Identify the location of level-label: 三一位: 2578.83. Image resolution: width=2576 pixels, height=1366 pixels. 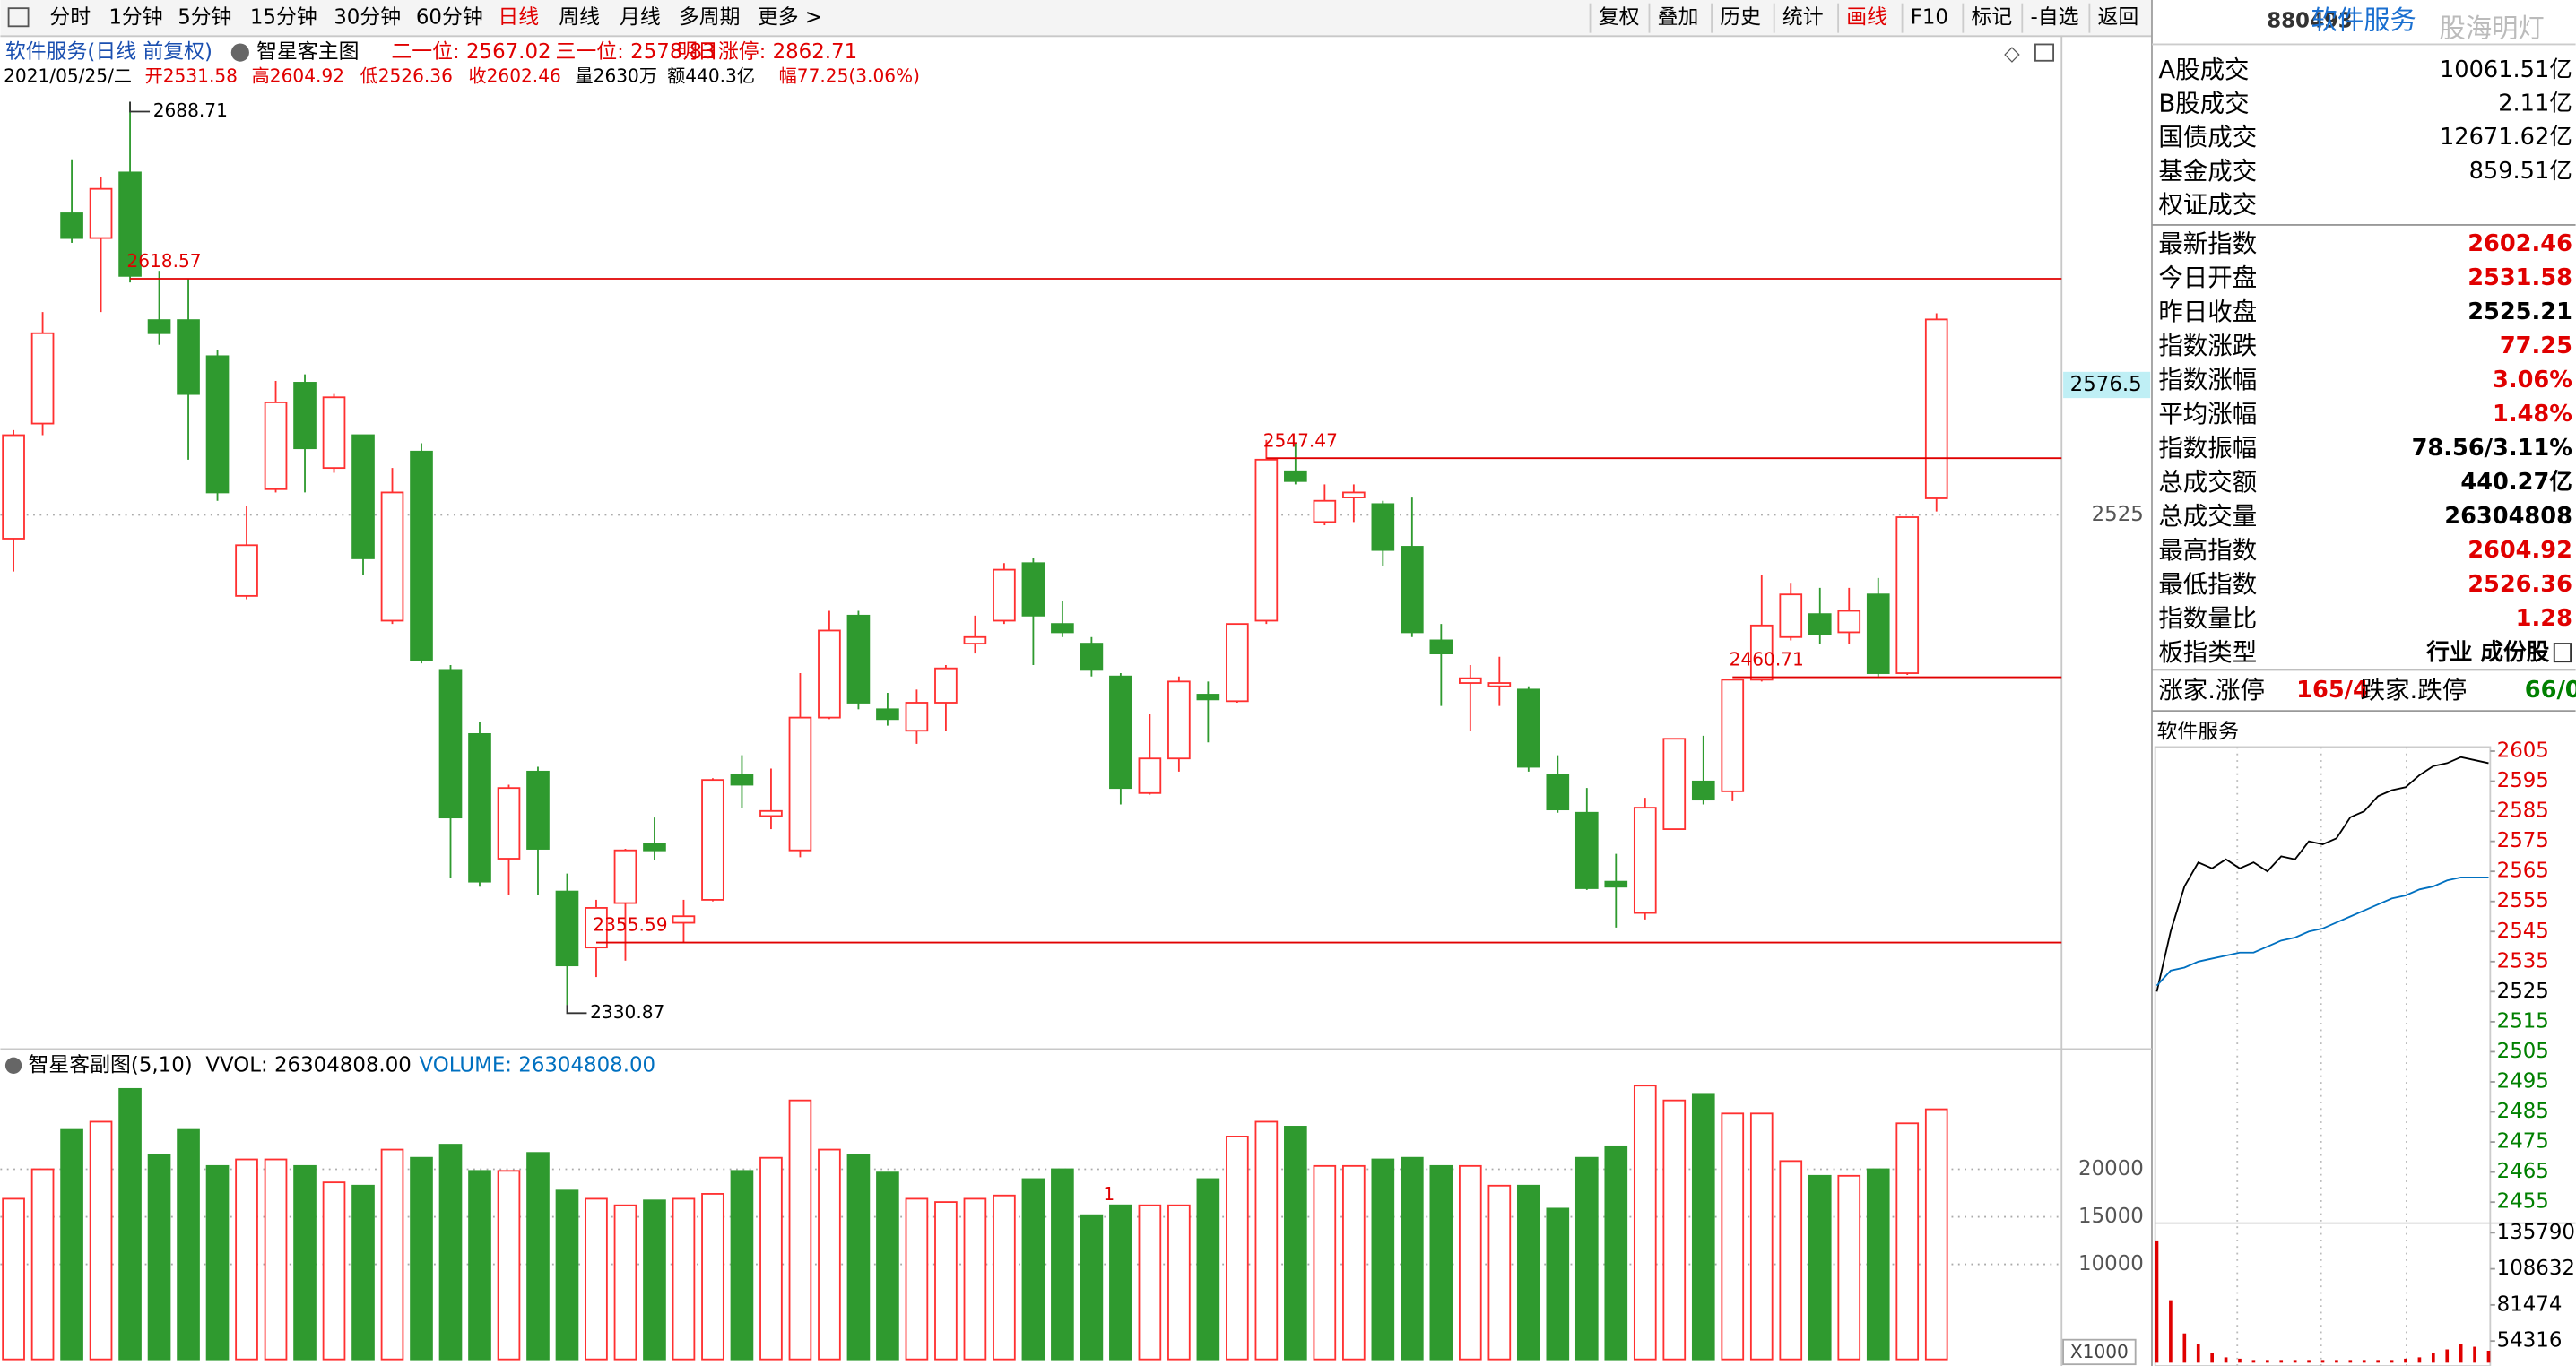
(636, 52).